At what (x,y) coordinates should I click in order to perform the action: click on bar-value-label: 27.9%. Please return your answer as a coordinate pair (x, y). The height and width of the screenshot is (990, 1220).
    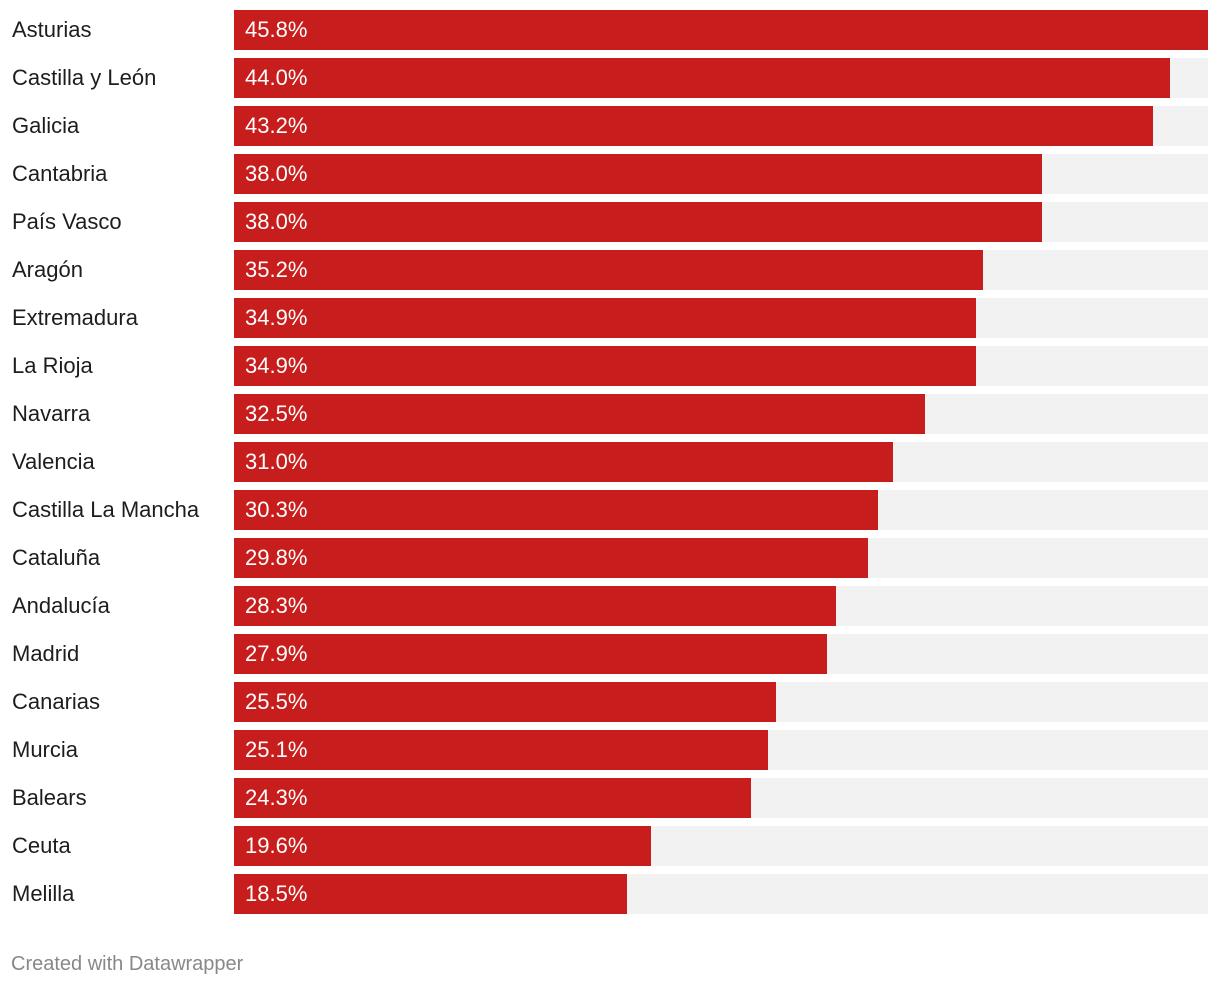
    Looking at the image, I should click on (276, 653).